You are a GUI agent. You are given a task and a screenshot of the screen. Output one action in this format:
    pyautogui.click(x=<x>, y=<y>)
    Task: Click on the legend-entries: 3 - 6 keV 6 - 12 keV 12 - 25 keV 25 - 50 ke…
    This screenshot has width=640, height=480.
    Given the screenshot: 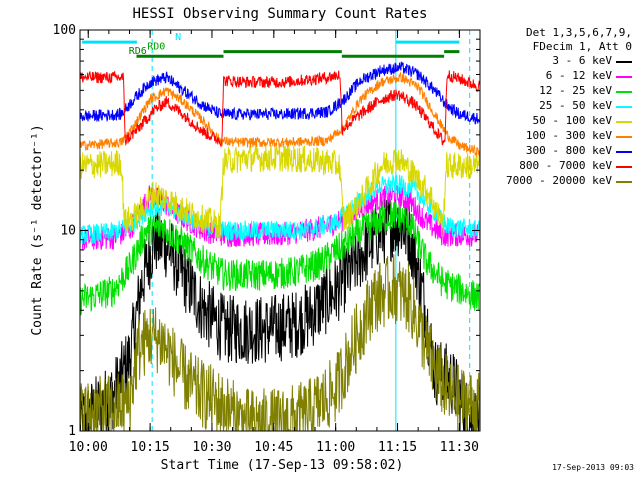 What is the action you would take?
    pyautogui.click(x=562, y=121)
    